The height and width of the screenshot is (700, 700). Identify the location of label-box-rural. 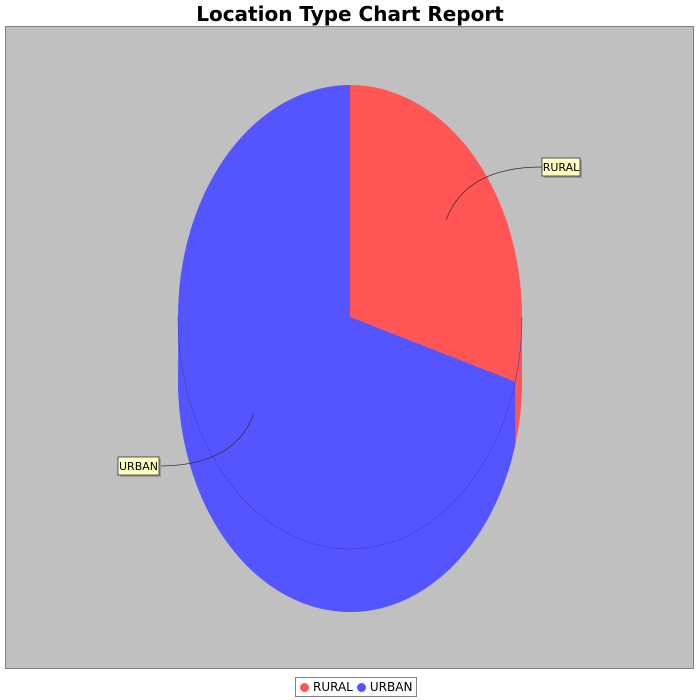
(561, 167).